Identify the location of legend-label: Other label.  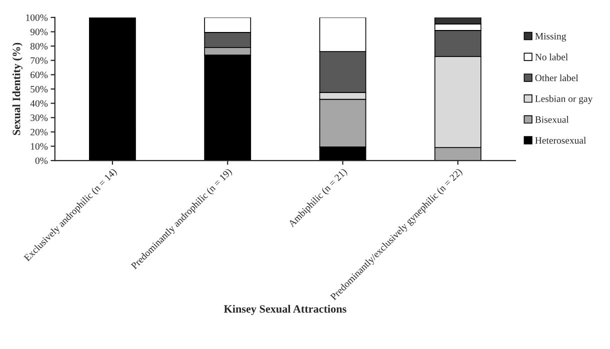
(556, 78).